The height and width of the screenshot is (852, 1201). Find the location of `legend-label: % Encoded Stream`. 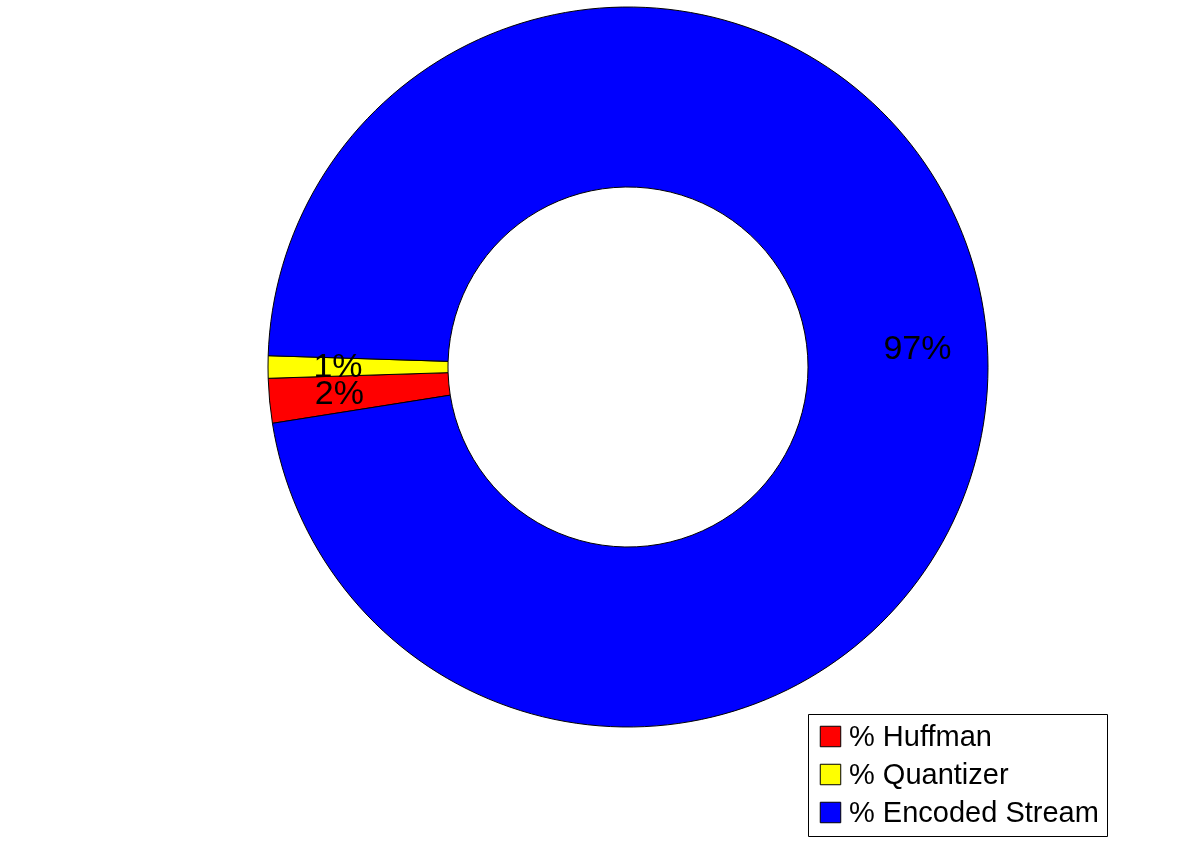

legend-label: % Encoded Stream is located at coordinates (974, 811).